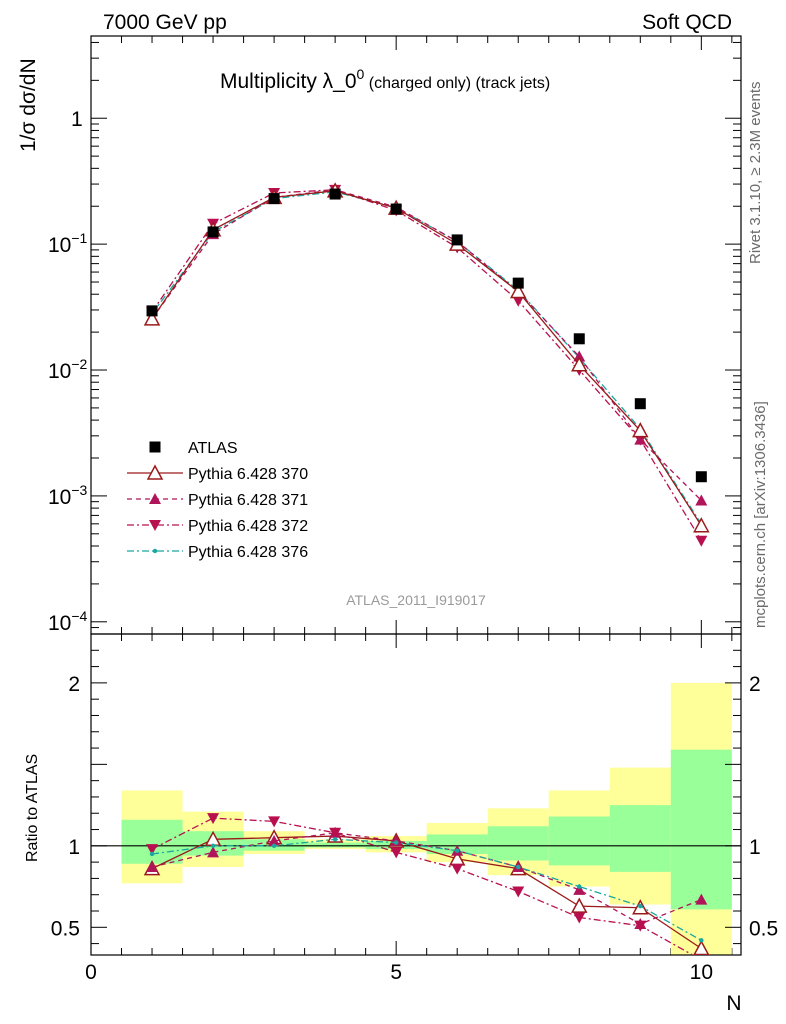  Describe the element at coordinates (74, 847) in the screenshot. I see `ratio-y-tick-label: 1` at that location.